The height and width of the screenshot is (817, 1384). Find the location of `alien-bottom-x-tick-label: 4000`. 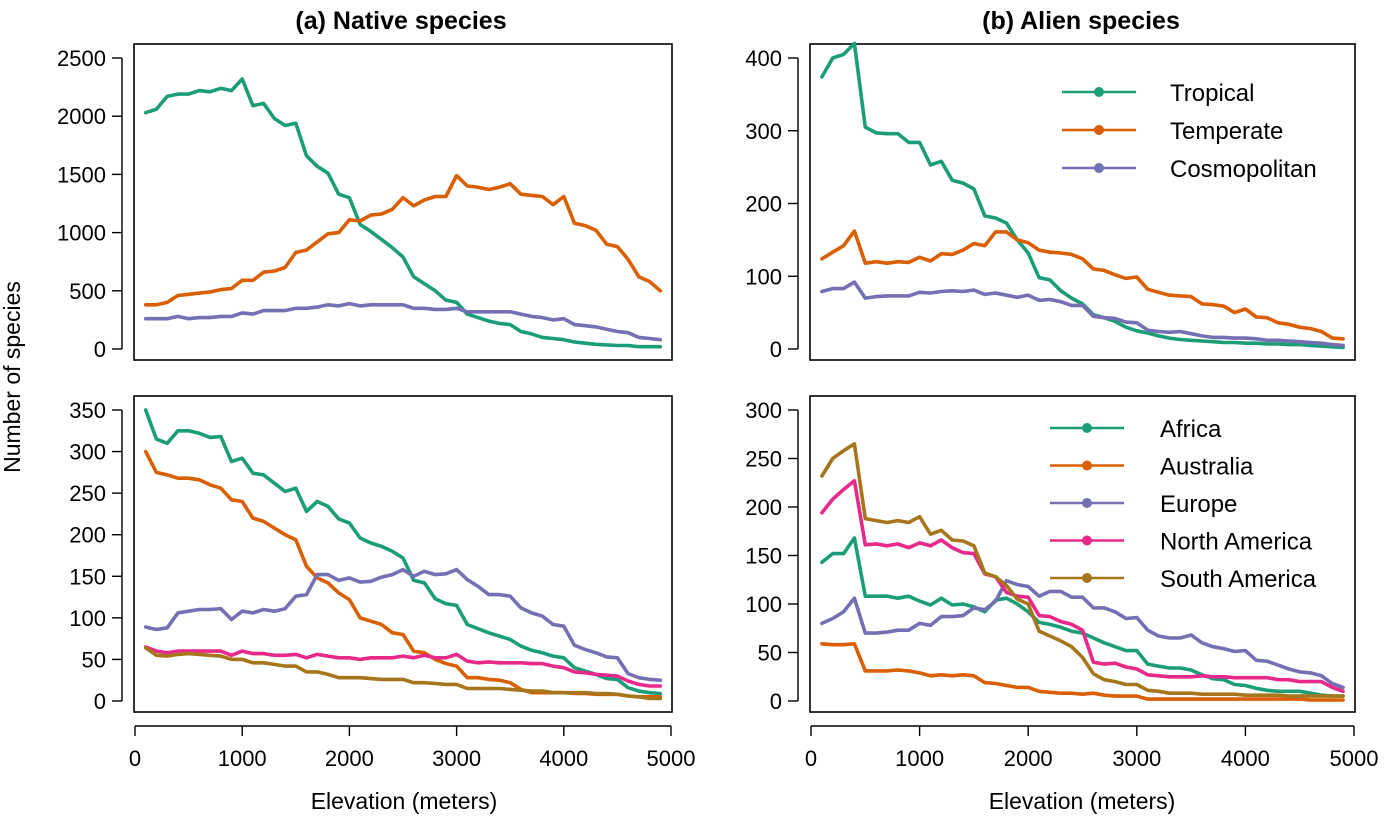

alien-bottom-x-tick-label: 4000 is located at coordinates (1245, 758).